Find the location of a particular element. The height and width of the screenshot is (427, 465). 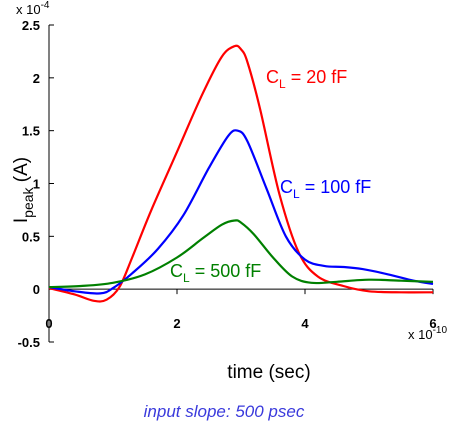

series-label-100ff: CL = 100 fF is located at coordinates (325, 189).